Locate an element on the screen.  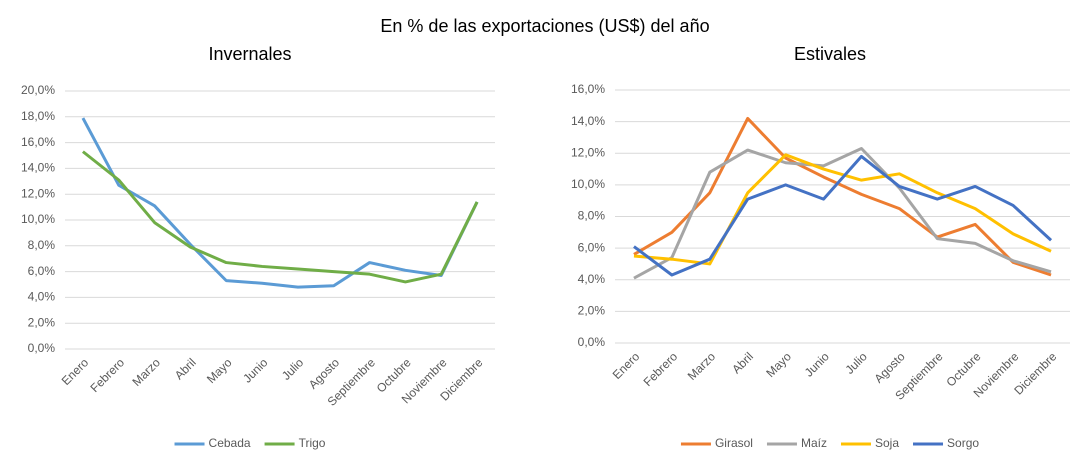
y-tick-label: 20,0% is located at coordinates (38, 90).